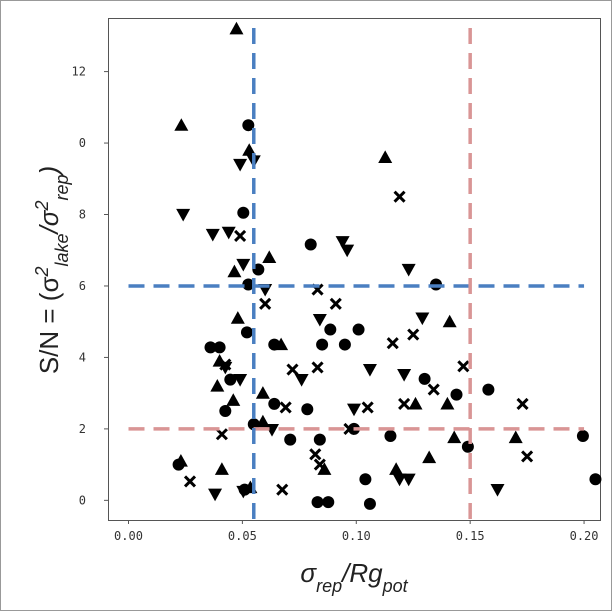 Image resolution: width=612 pixels, height=611 pixels. What do you see at coordinates (49, 222) in the screenshot?
I see `y-label-part: /σ` at bounding box center [49, 222].